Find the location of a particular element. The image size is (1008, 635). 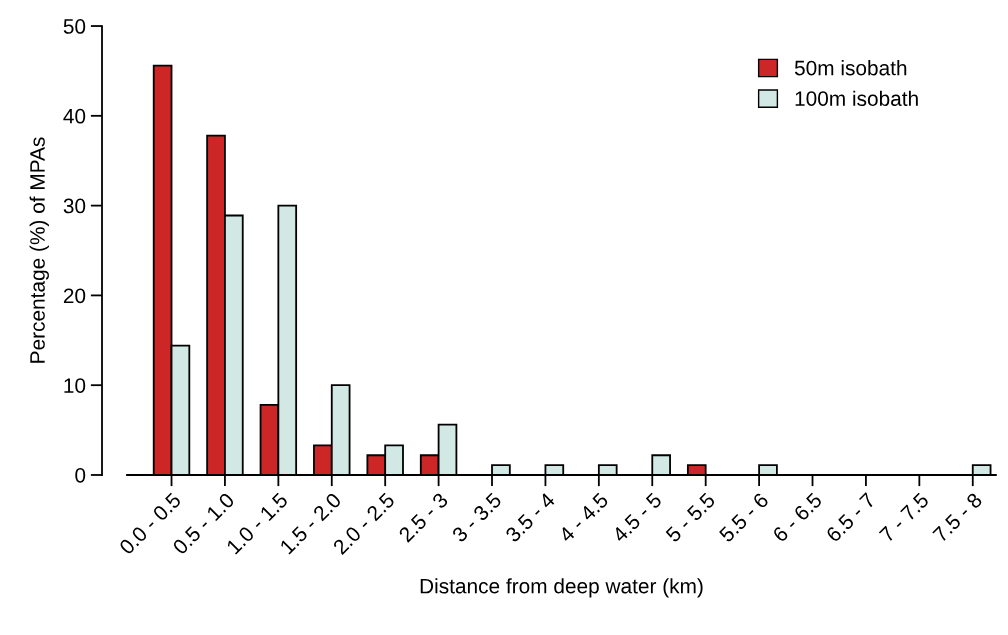

x-tick-label: 2.5 - 3 is located at coordinates (423, 517).